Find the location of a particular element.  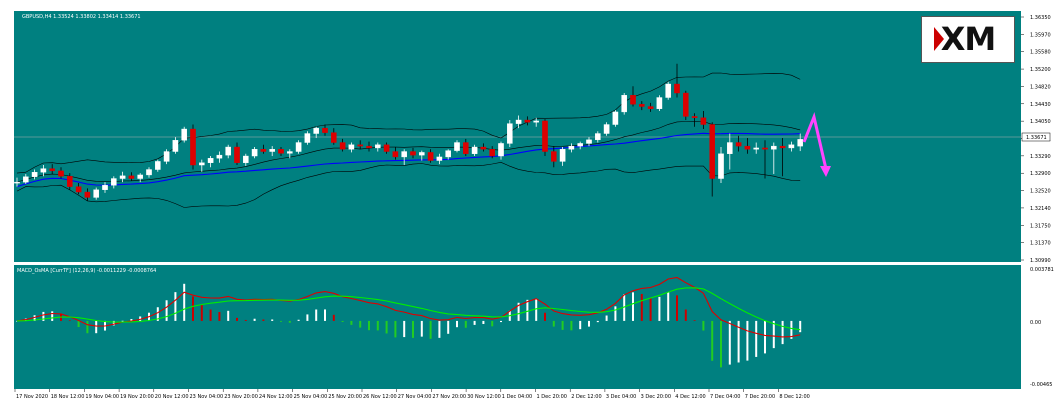

time-tick-label: 17 Nov 2020 is located at coordinates (32, 397).